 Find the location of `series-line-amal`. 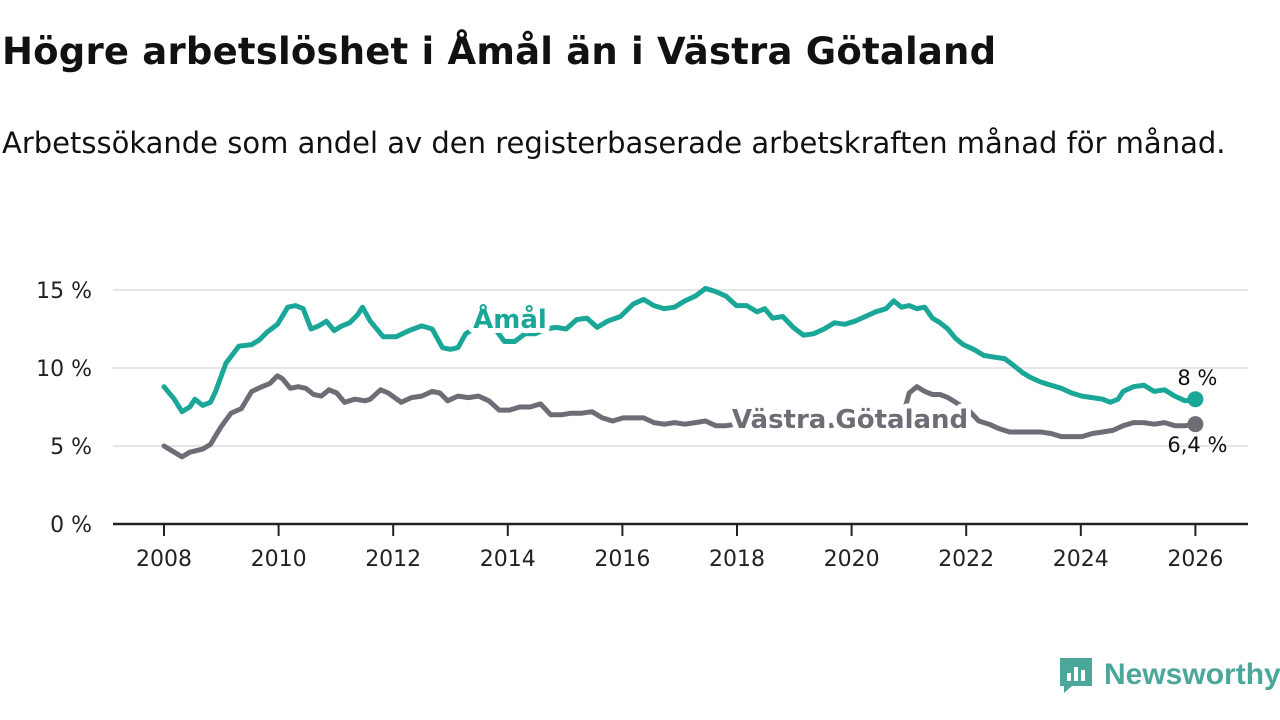

series-line-amal is located at coordinates (679, 350).